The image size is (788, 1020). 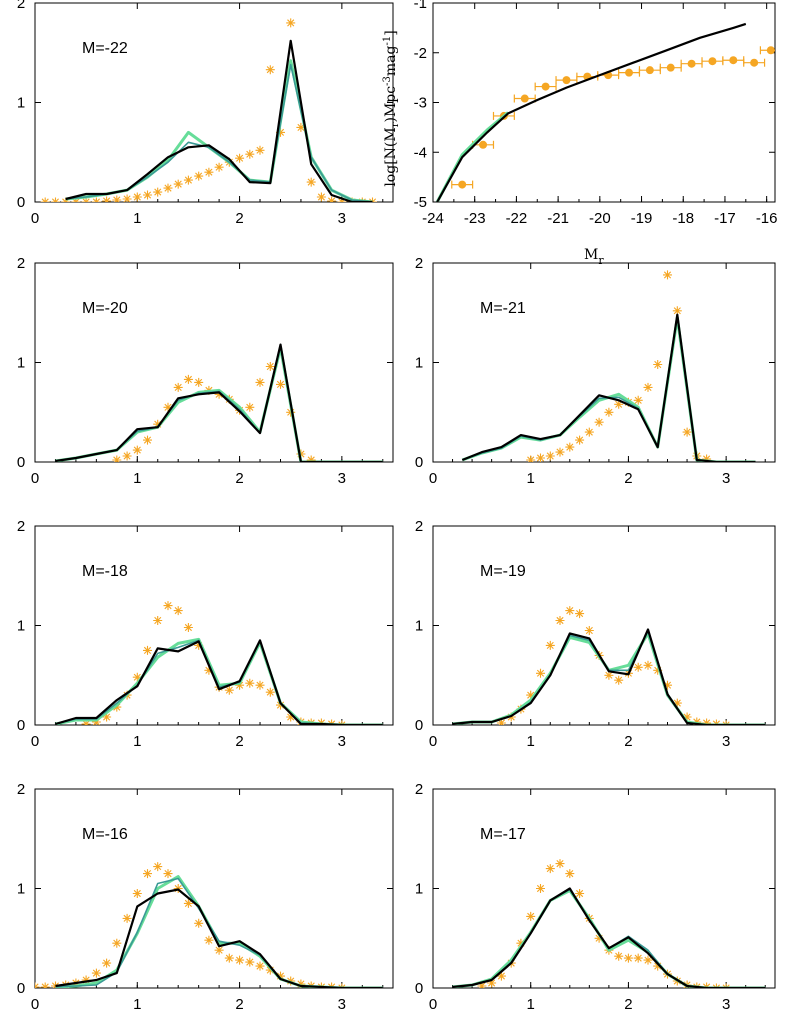 I want to click on series-line-teal, so click(x=219, y=403).